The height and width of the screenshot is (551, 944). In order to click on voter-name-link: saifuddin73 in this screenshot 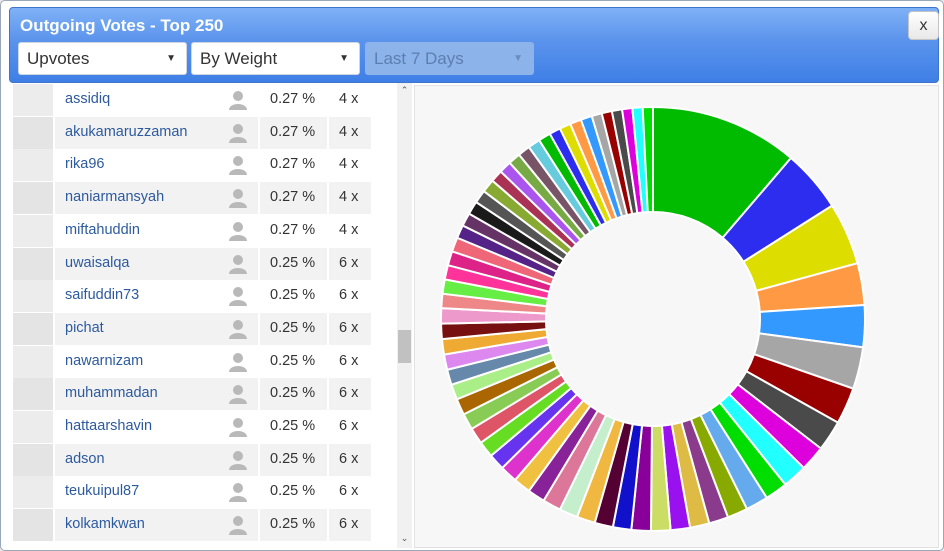, I will do `click(102, 295)`.